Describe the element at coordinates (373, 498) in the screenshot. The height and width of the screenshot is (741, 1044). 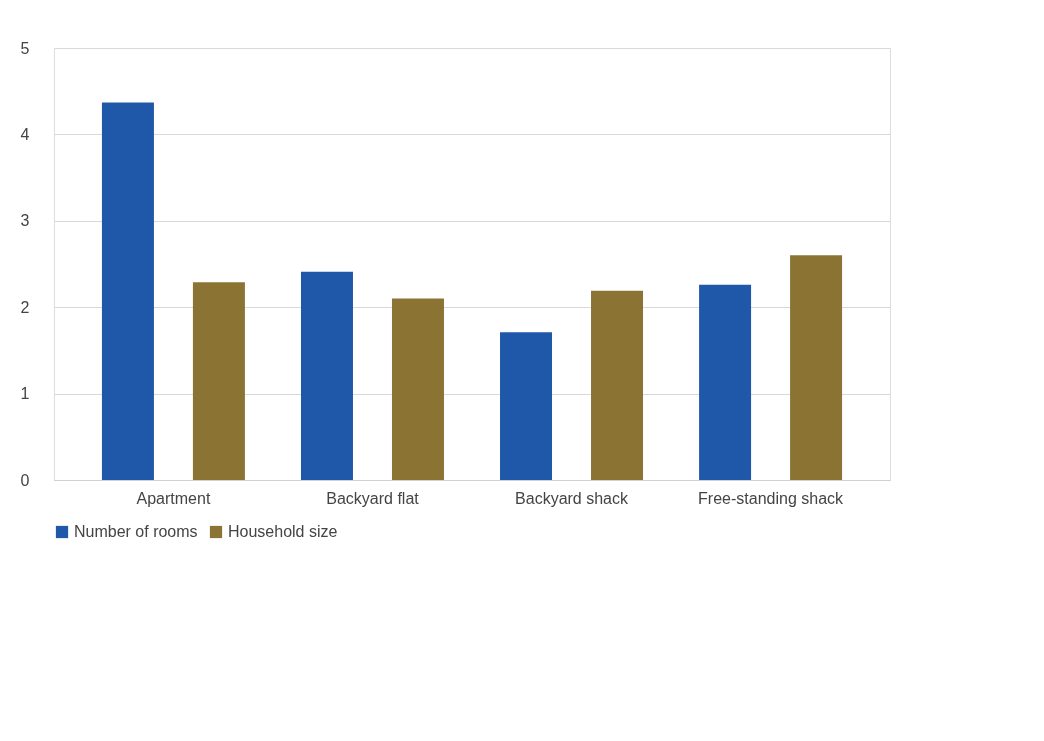
I see `x-tick-label: Backyard flat` at that location.